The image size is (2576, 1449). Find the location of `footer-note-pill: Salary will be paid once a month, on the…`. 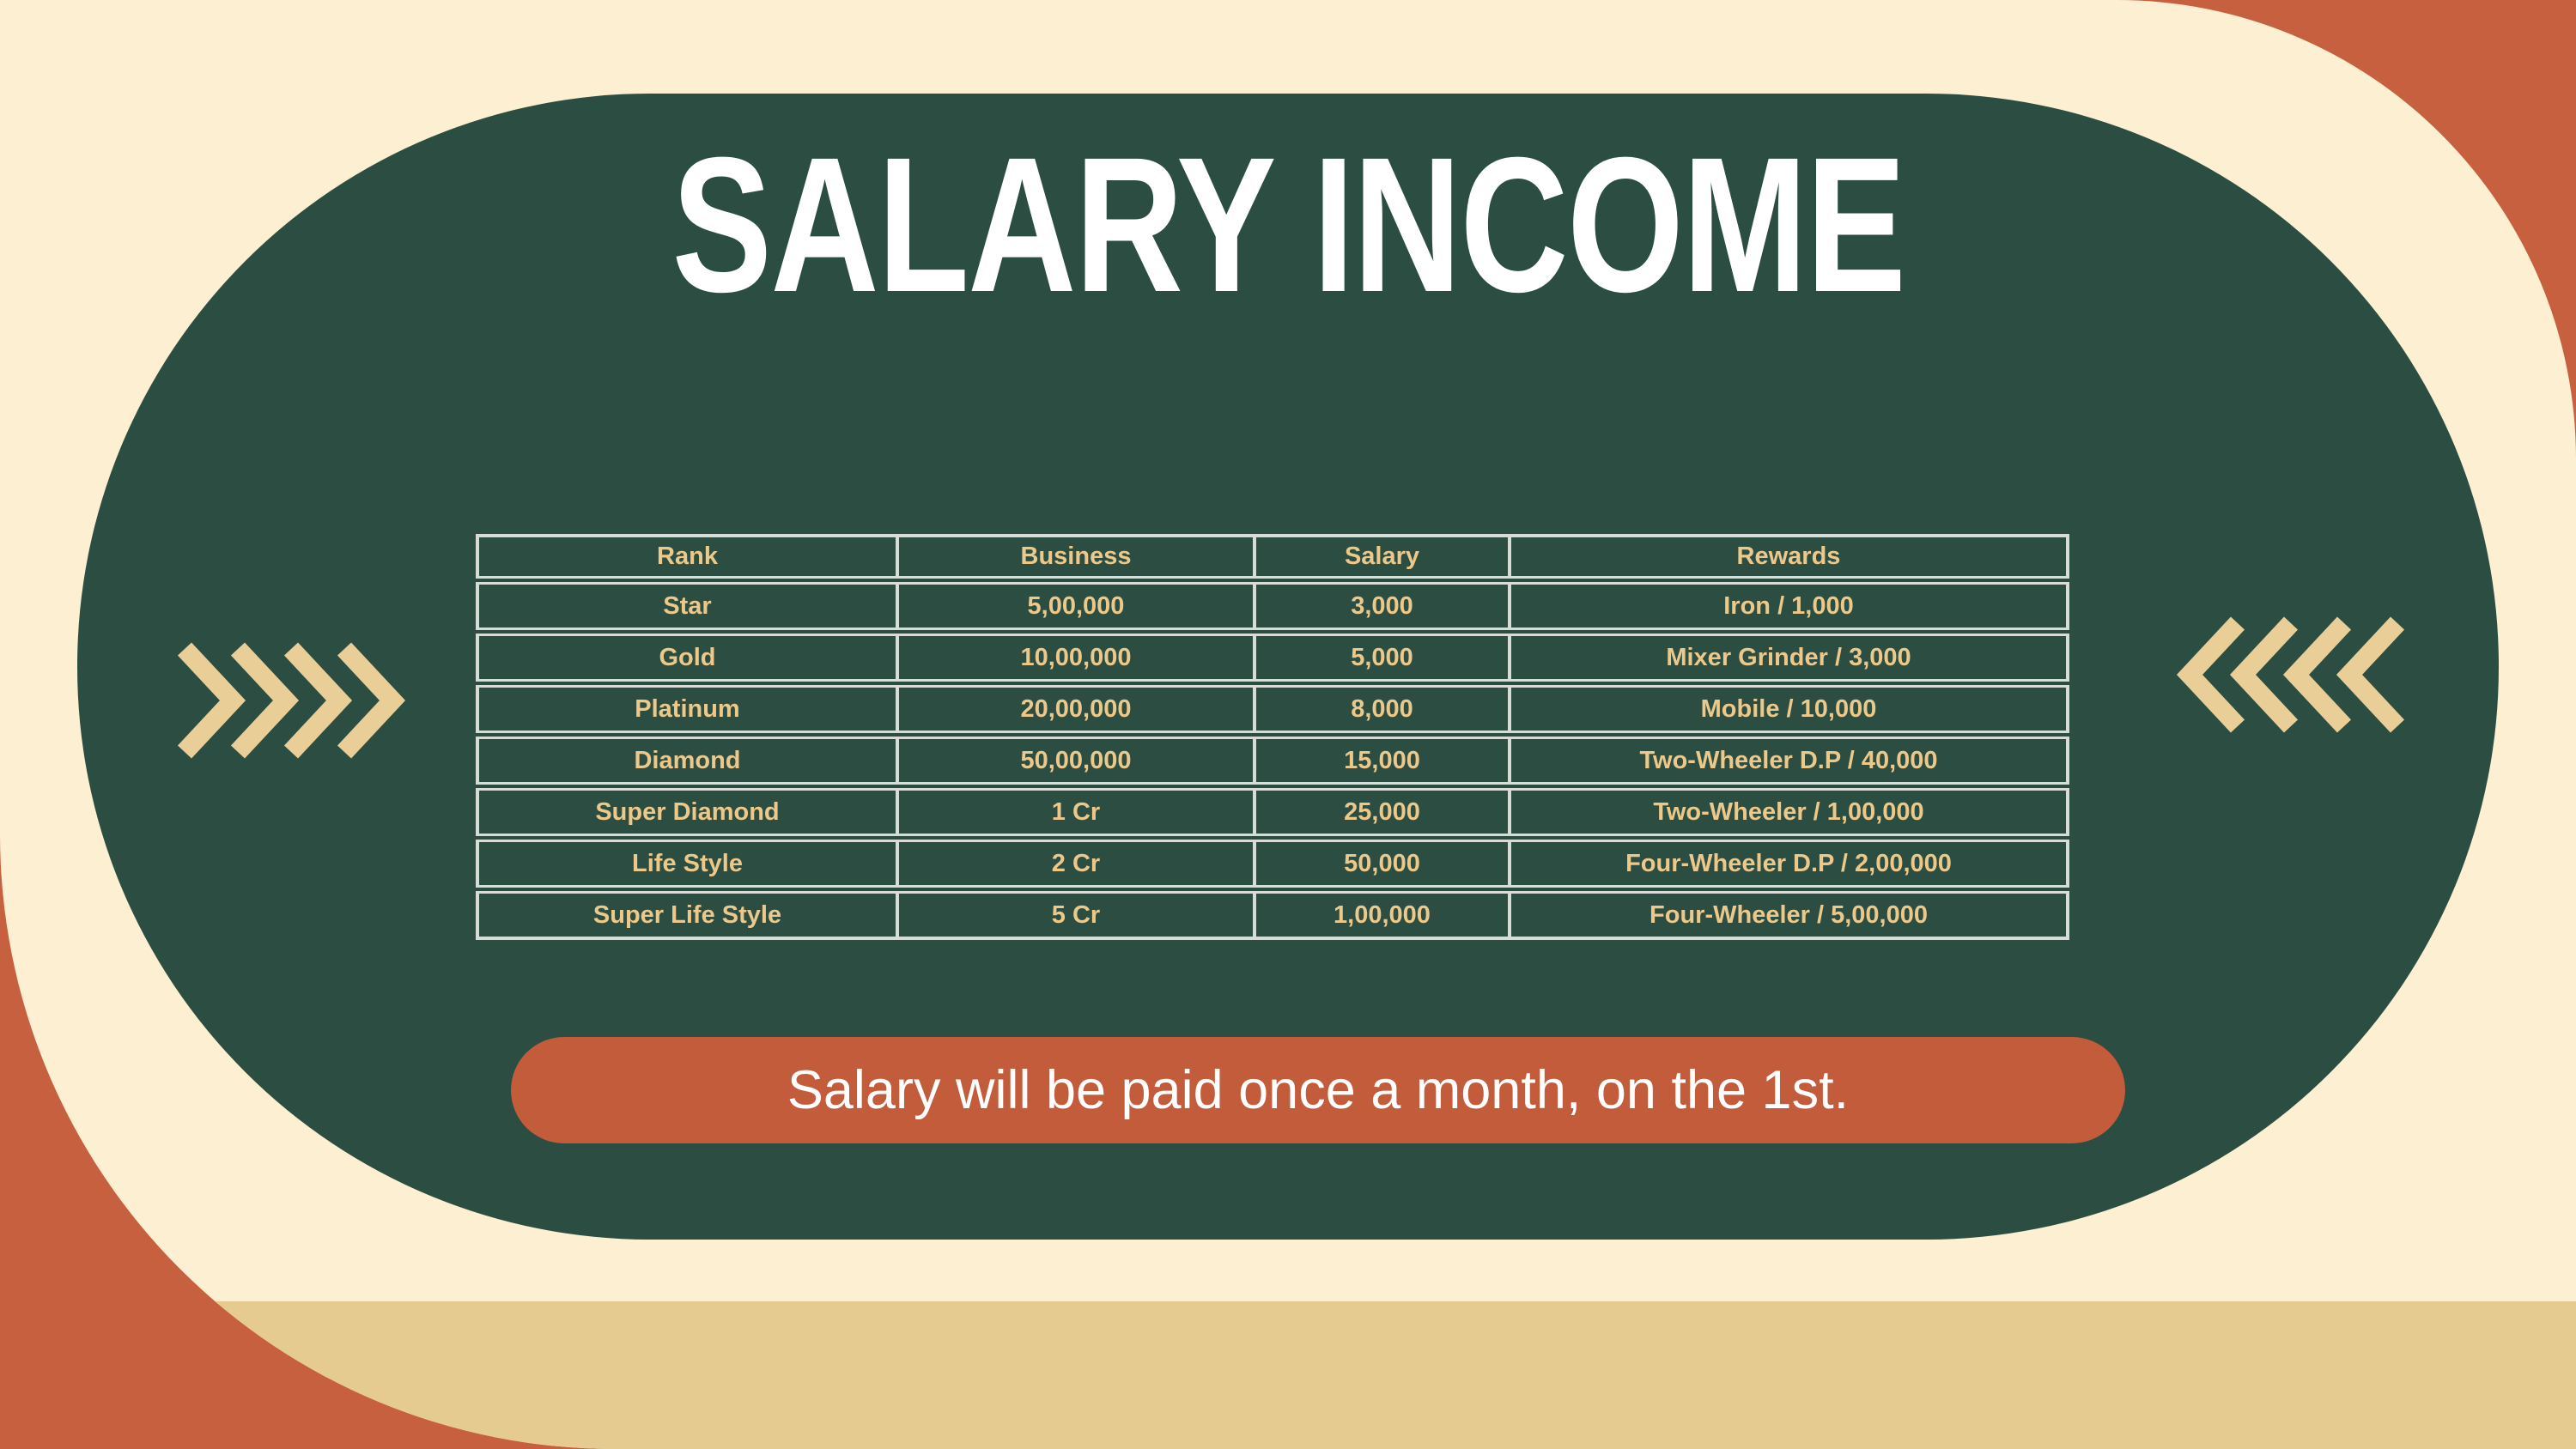

footer-note-pill: Salary will be paid once a month, on the… is located at coordinates (1318, 1090).